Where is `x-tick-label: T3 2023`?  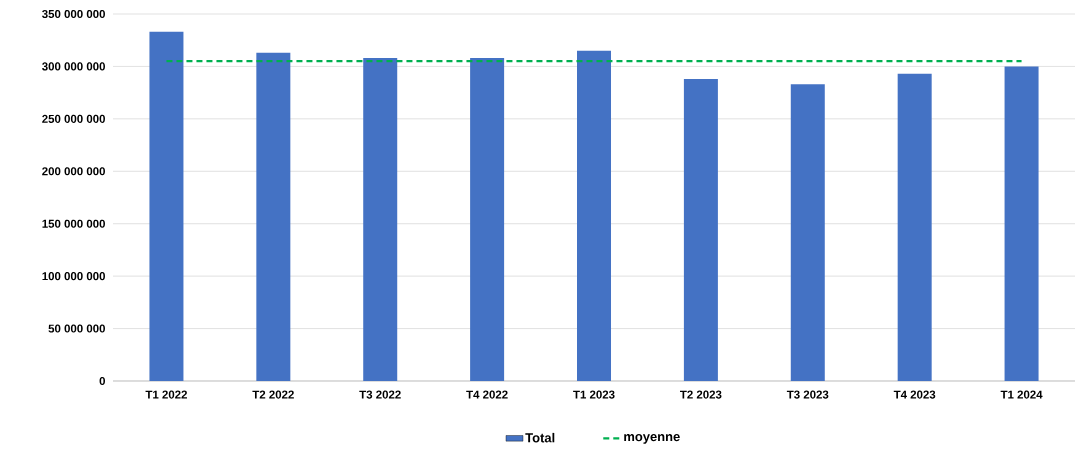 x-tick-label: T3 2023 is located at coordinates (807, 394).